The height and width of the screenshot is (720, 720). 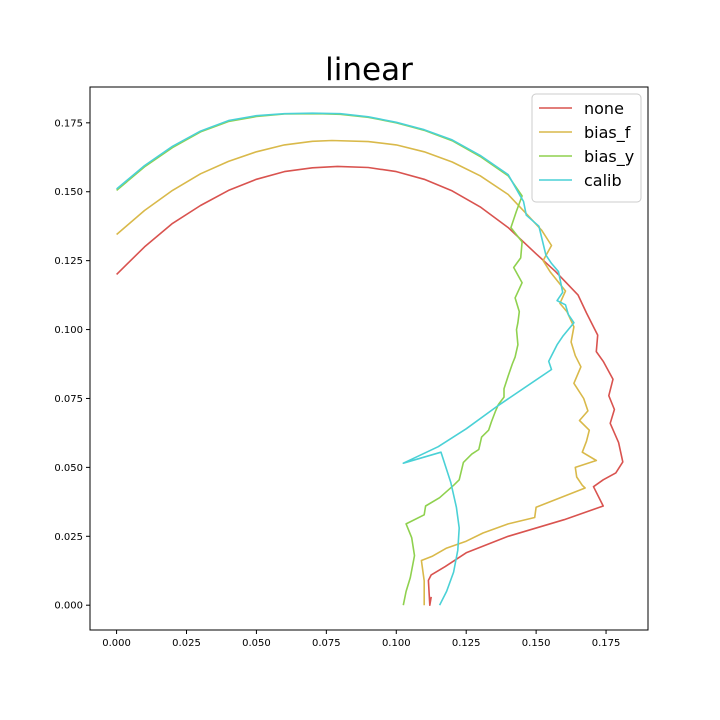 What do you see at coordinates (68, 330) in the screenshot?
I see `y-tick-label: 0.100` at bounding box center [68, 330].